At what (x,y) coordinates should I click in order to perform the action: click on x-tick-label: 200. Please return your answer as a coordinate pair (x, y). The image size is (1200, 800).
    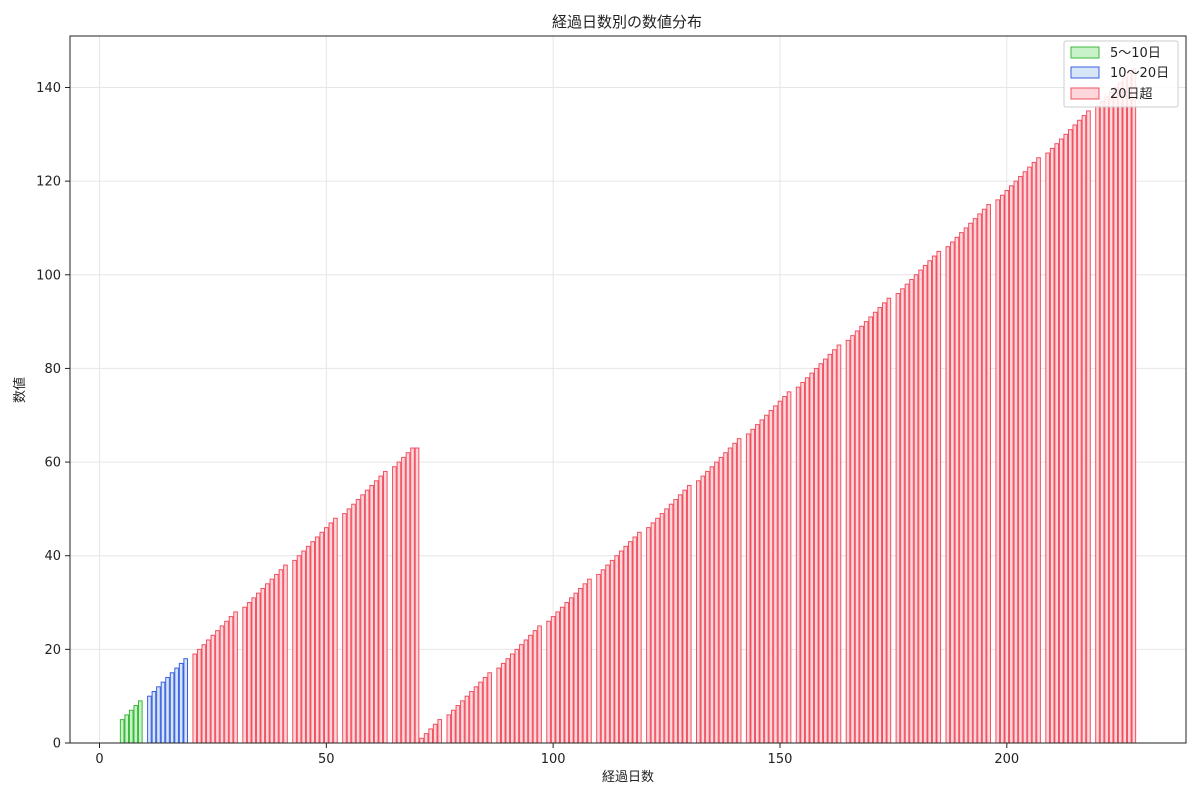
    Looking at the image, I should click on (1006, 759).